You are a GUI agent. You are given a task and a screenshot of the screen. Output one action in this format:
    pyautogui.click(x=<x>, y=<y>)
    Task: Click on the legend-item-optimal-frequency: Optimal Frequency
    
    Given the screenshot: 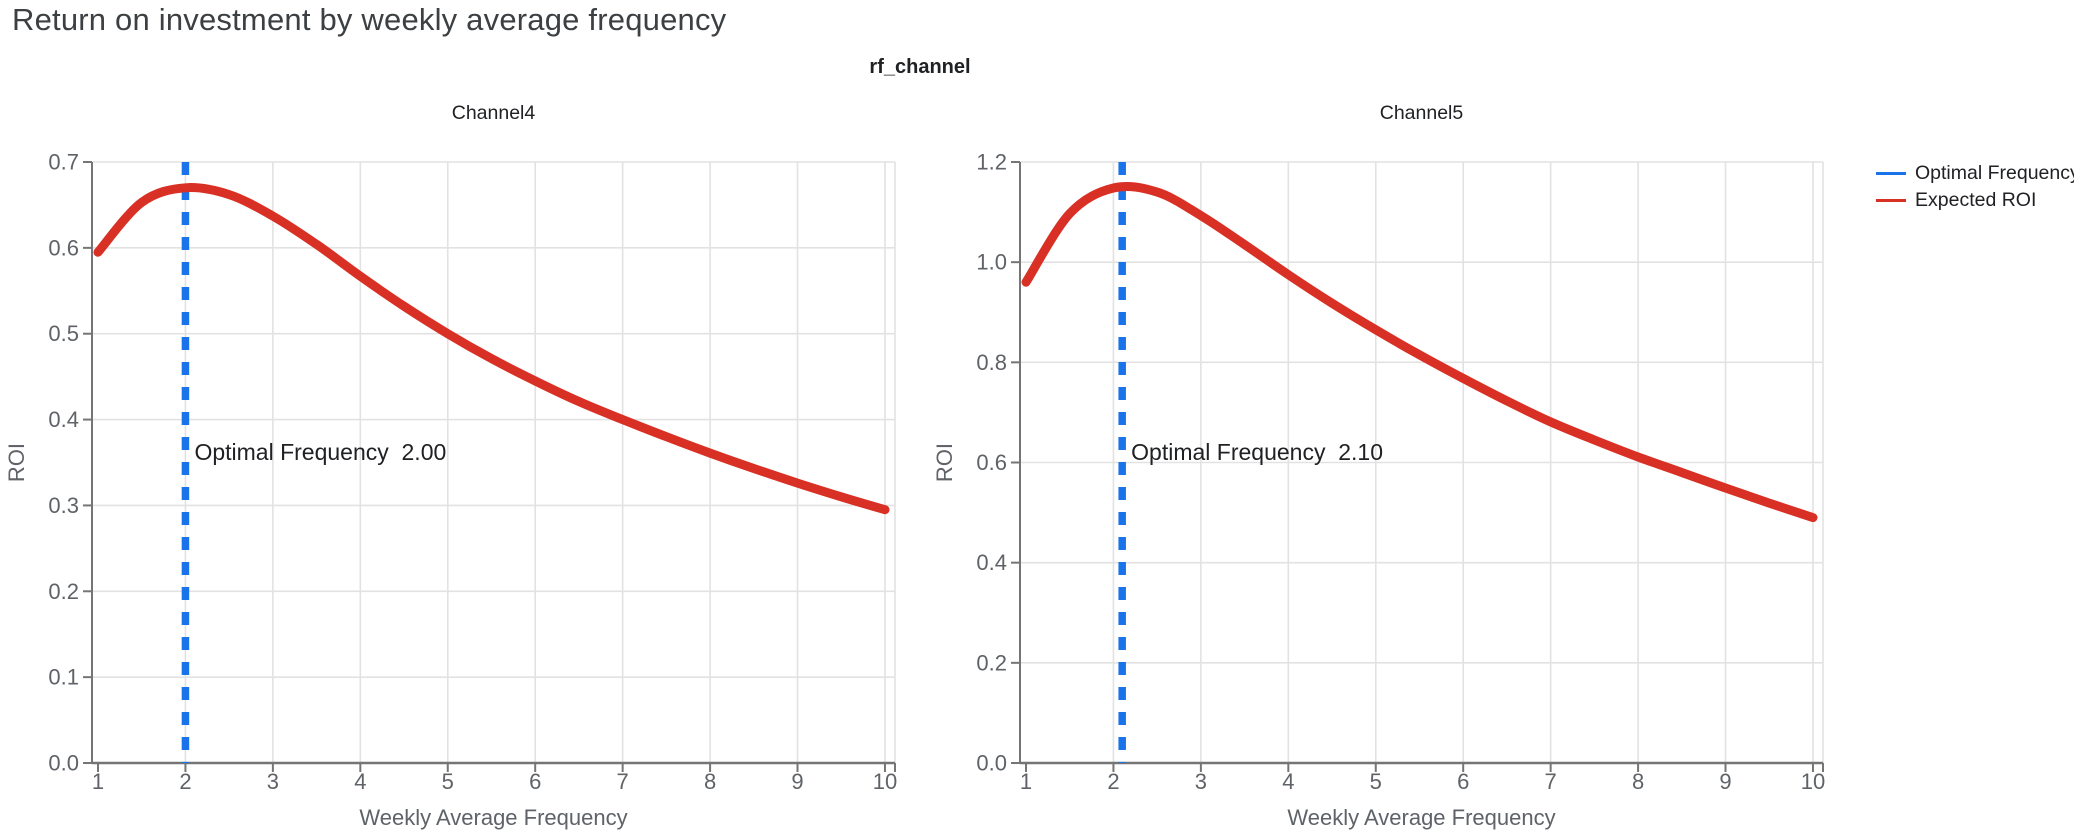 What is the action you would take?
    pyautogui.click(x=1975, y=172)
    